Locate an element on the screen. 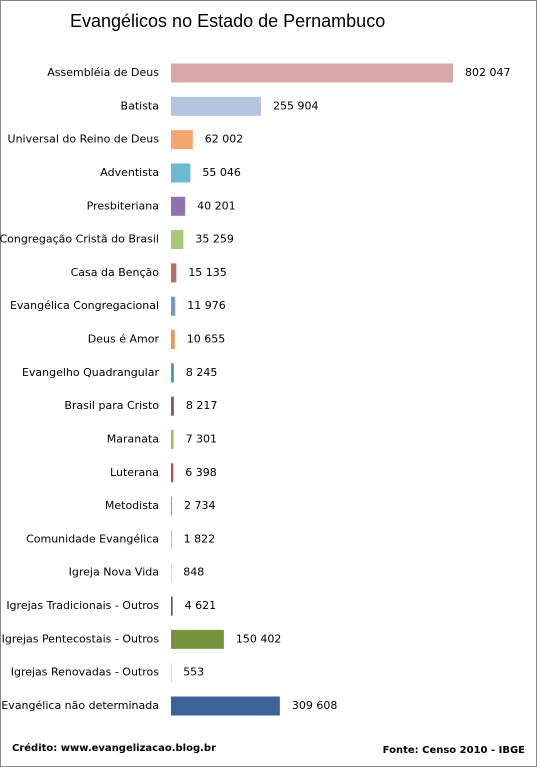  category-label: Brasil para Cristo is located at coordinates (111, 405).